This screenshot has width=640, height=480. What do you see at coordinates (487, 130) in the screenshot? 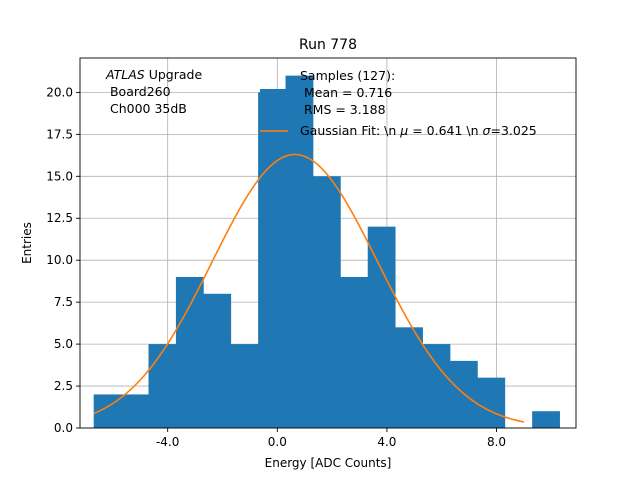
I see `legend-fit-sigma: σ` at bounding box center [487, 130].